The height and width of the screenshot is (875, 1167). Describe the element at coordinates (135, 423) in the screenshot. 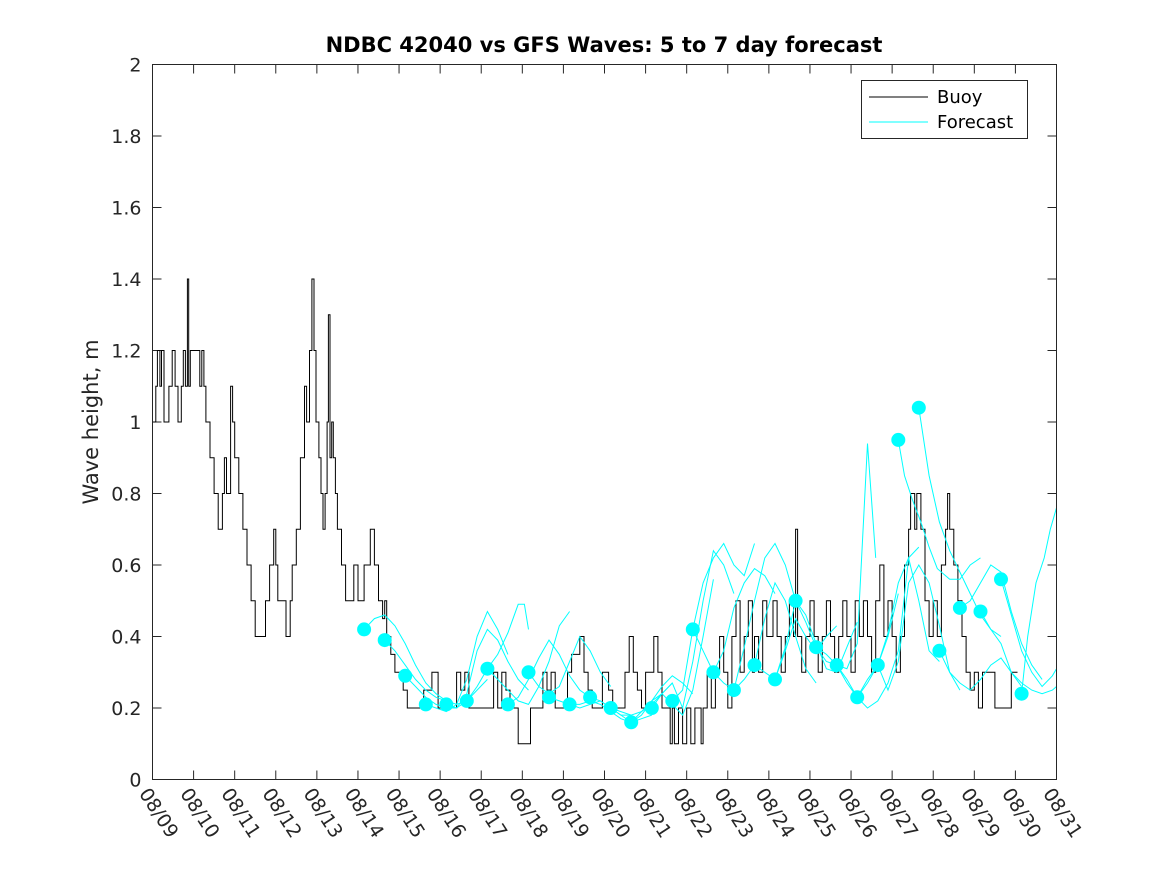

I see `y-tick-label: 1` at that location.